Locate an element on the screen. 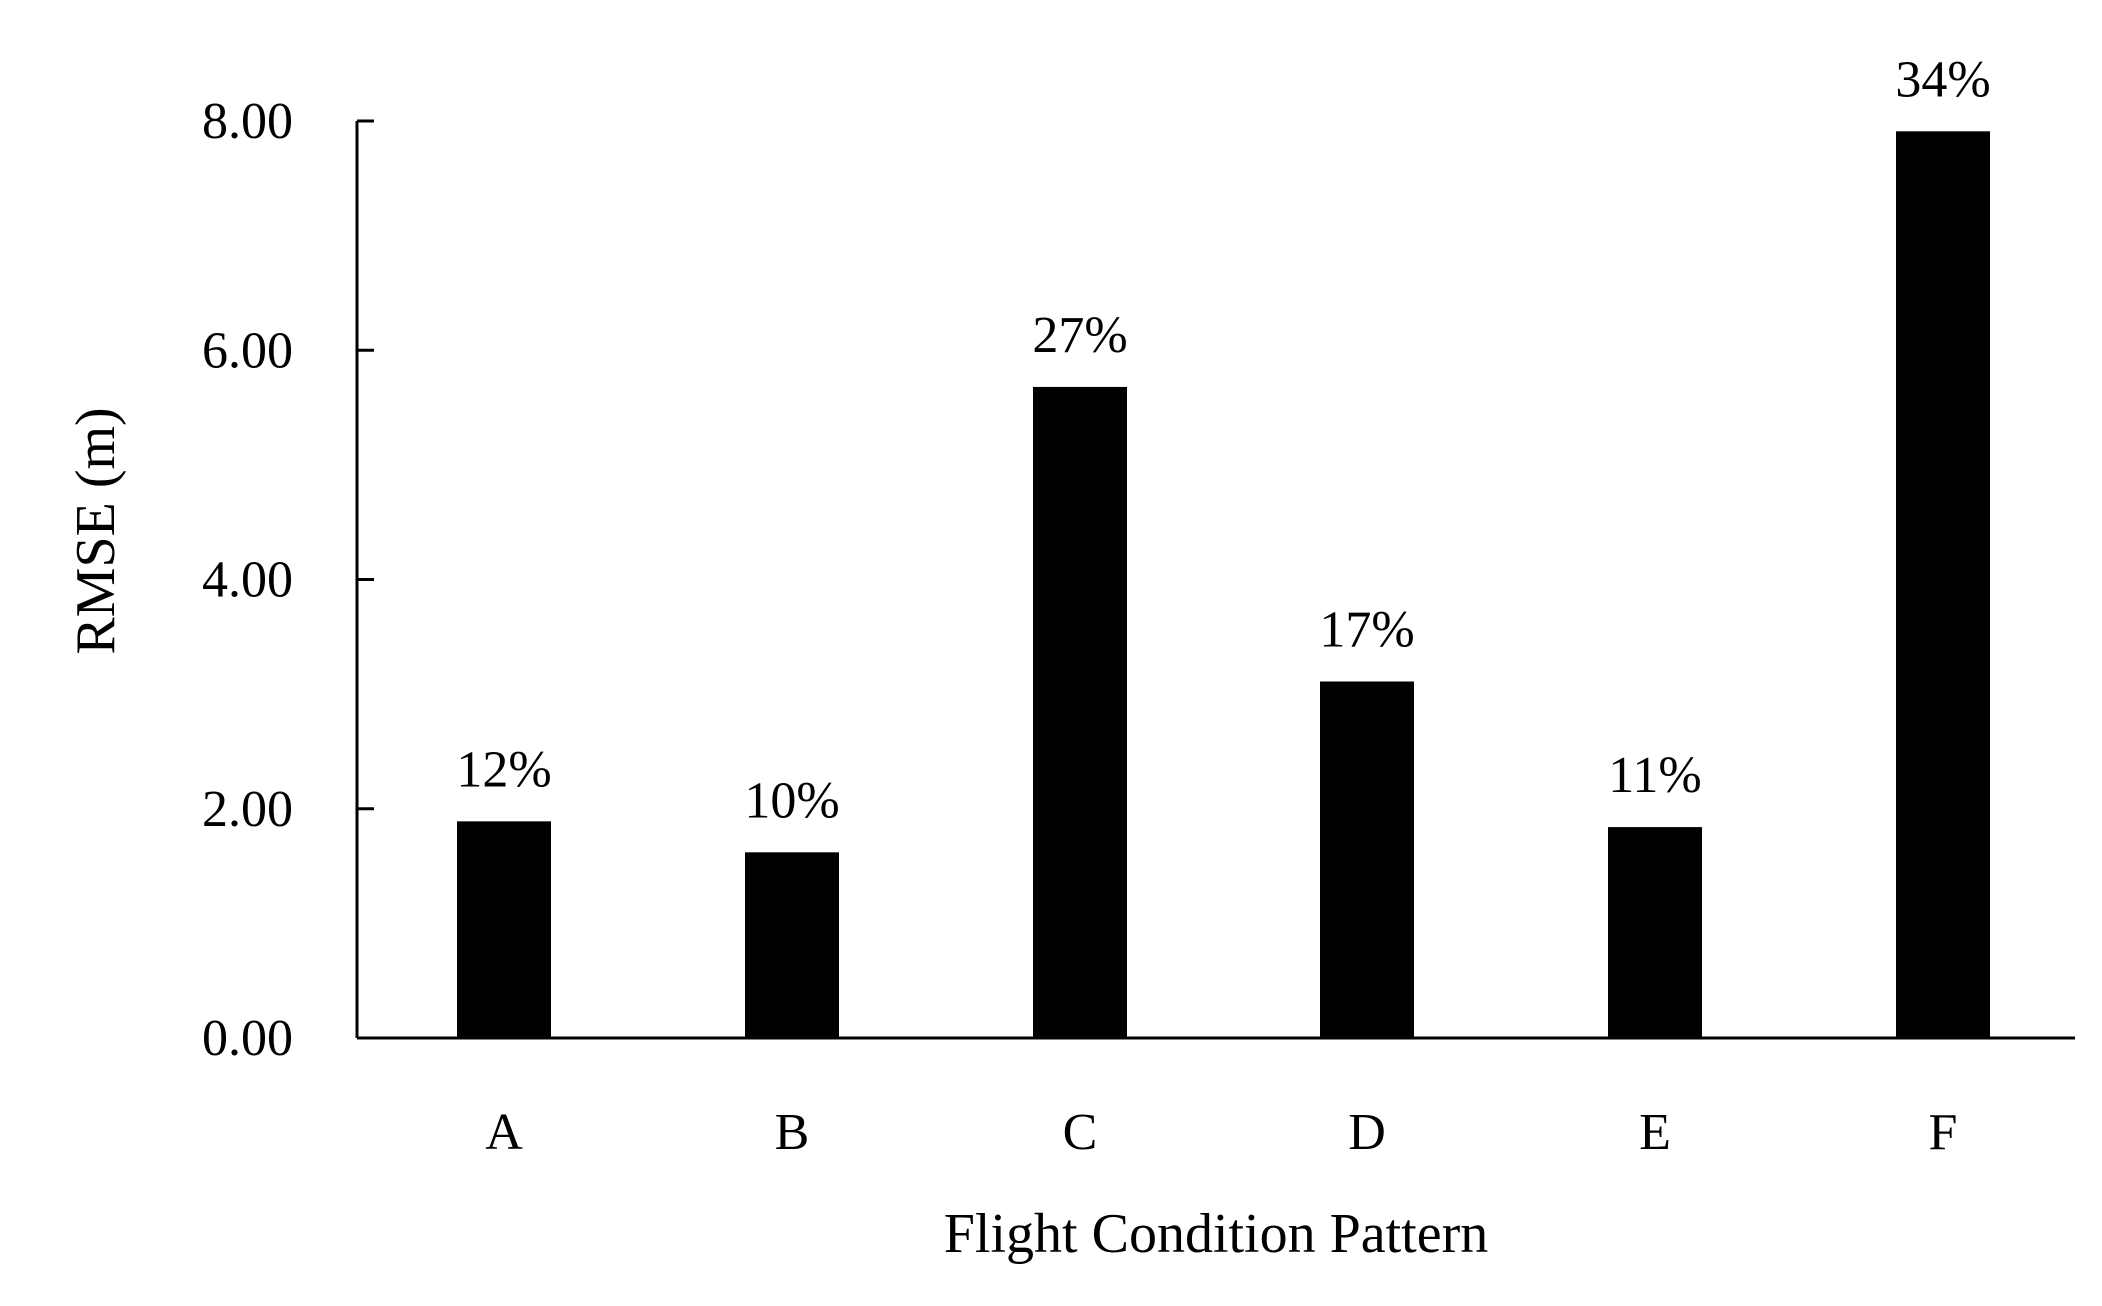 The image size is (2102, 1306). x-axis-categories: A B C D E F is located at coordinates (1221, 1132).